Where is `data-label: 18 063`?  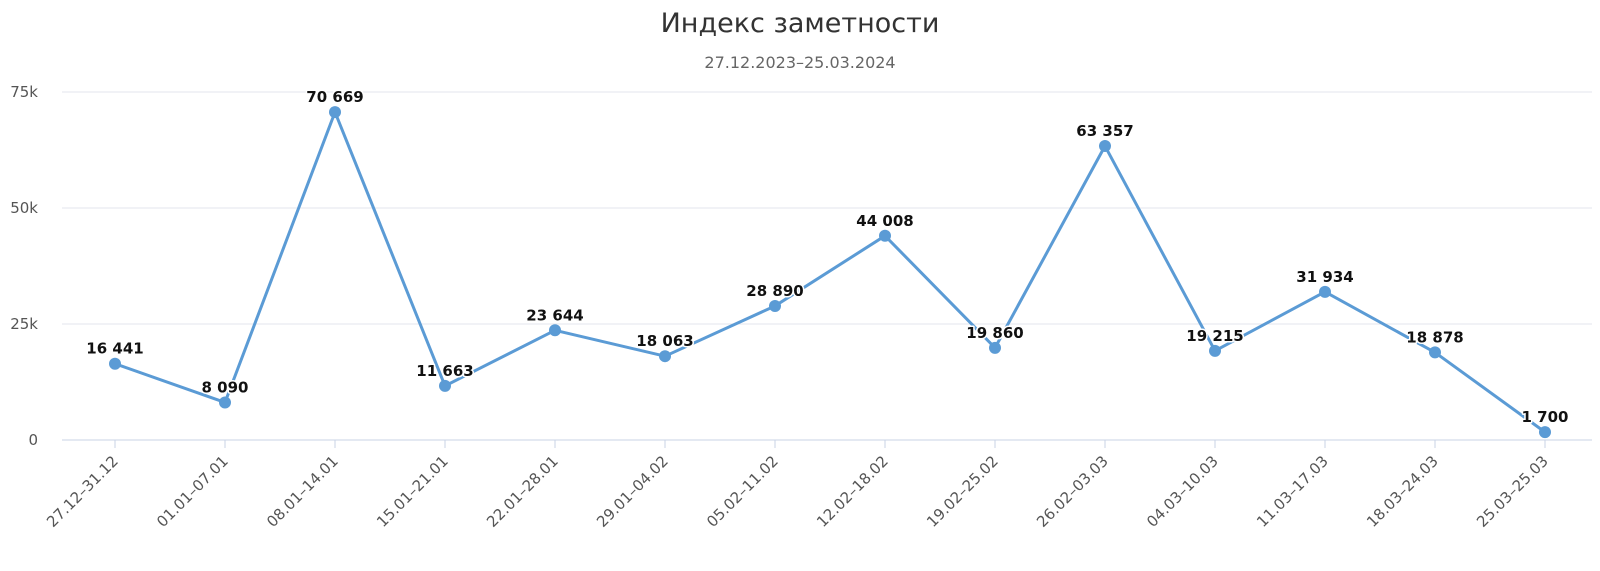
data-label: 18 063 is located at coordinates (664, 341).